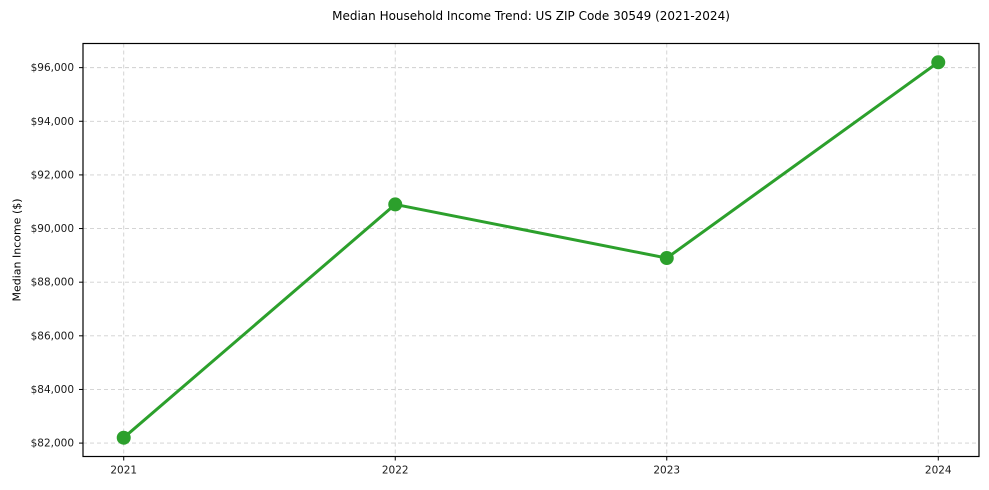 Image resolution: width=989 pixels, height=490 pixels. I want to click on y-tick-label: $90,000, so click(52, 229).